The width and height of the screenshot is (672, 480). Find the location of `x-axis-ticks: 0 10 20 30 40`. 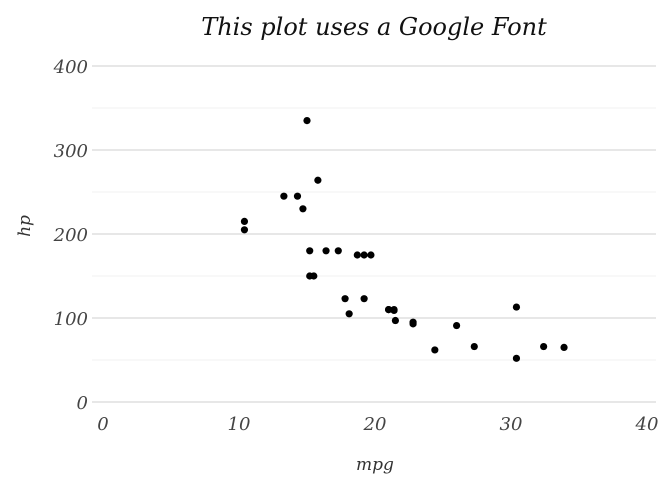

x-axis-ticks: 0 10 20 30 40 is located at coordinates (377, 424).